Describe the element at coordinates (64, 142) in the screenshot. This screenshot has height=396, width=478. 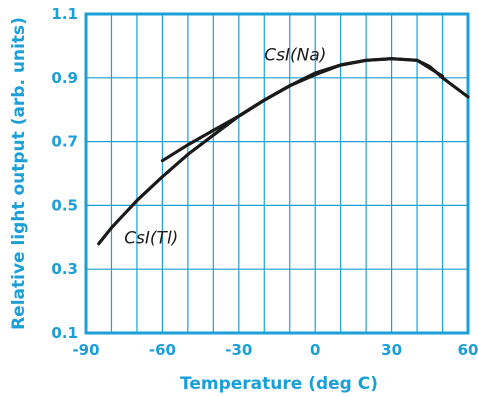
I see `y-tick-label: 0.7` at that location.